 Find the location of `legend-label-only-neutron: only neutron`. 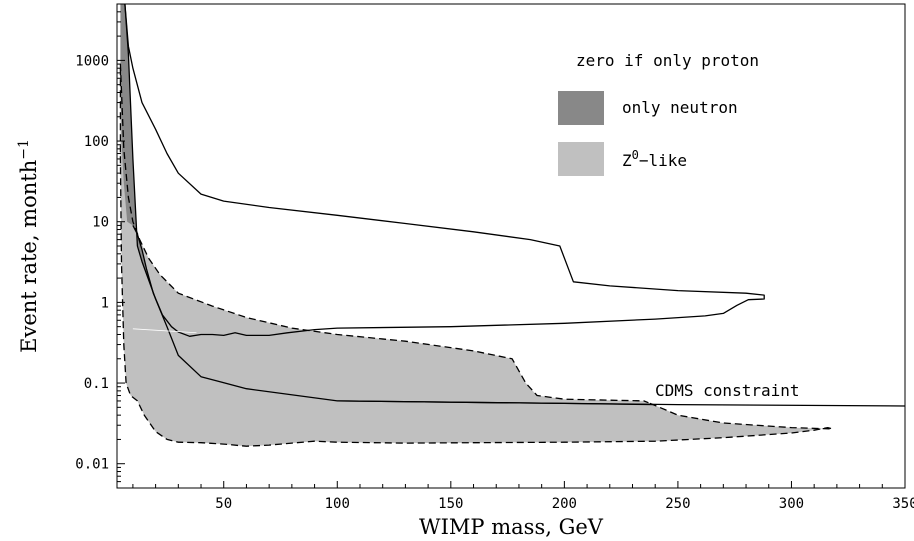

legend-label-only-neutron: only neutron is located at coordinates (680, 107).